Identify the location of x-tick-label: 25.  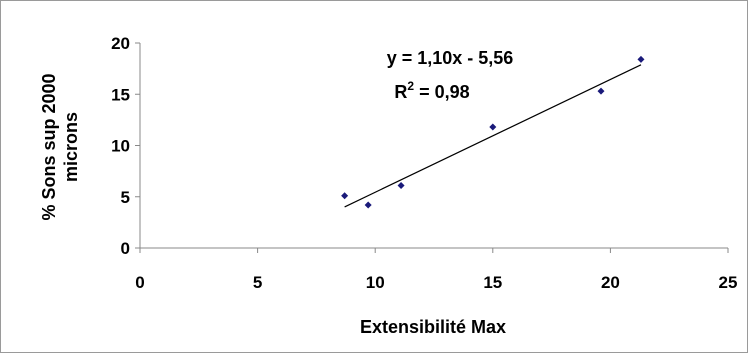
(728, 282).